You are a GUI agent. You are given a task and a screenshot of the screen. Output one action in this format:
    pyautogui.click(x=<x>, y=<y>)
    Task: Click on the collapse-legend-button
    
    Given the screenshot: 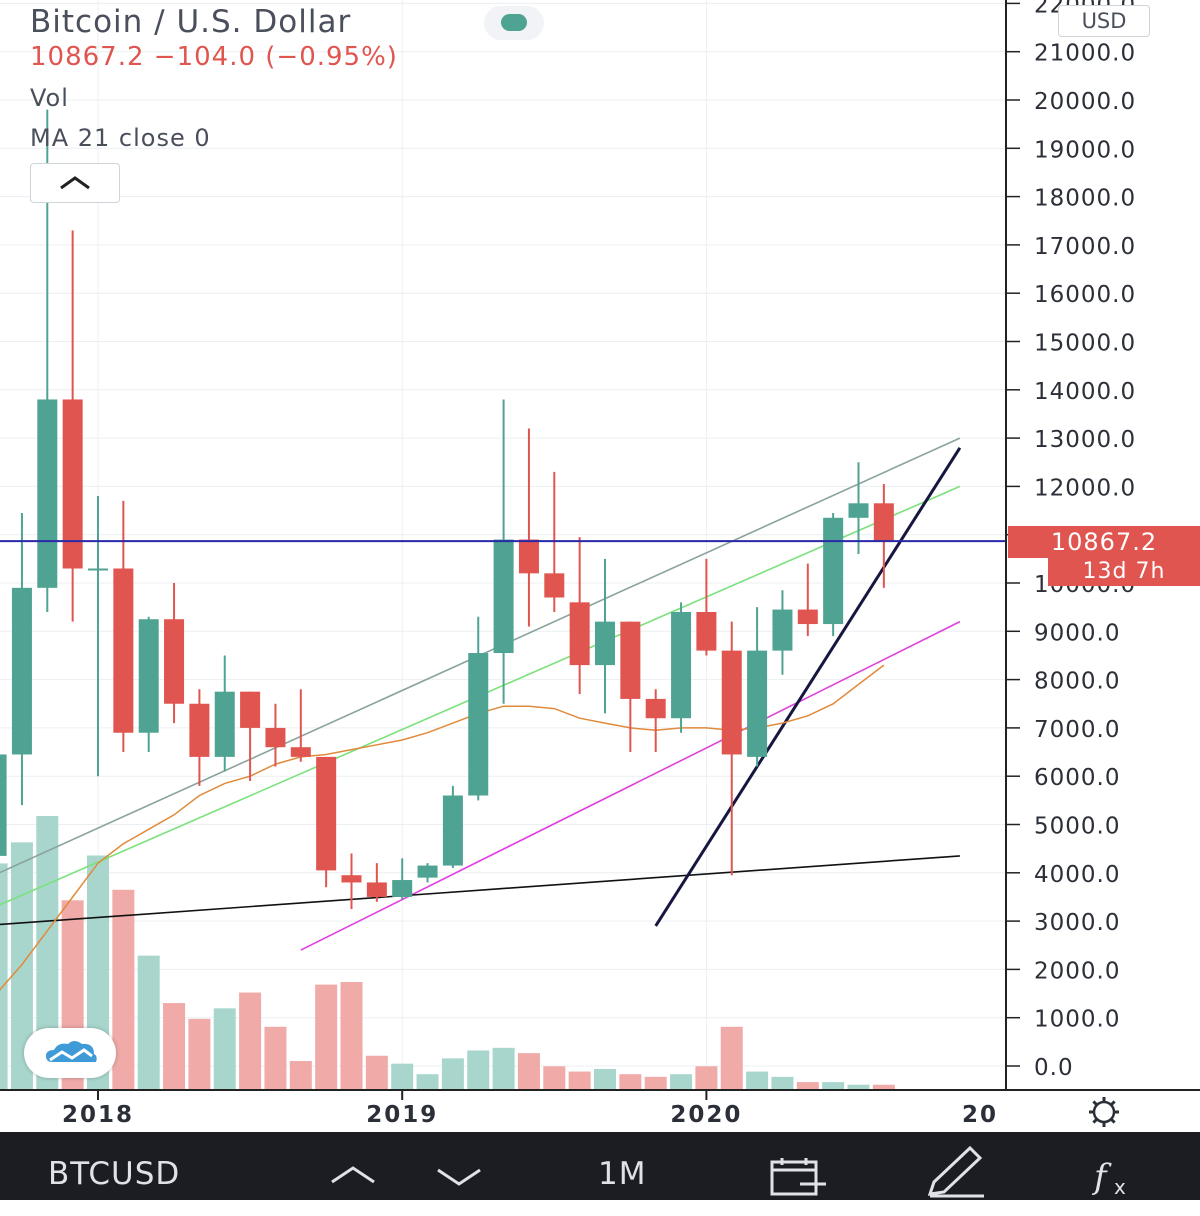 What is the action you would take?
    pyautogui.click(x=75, y=183)
    